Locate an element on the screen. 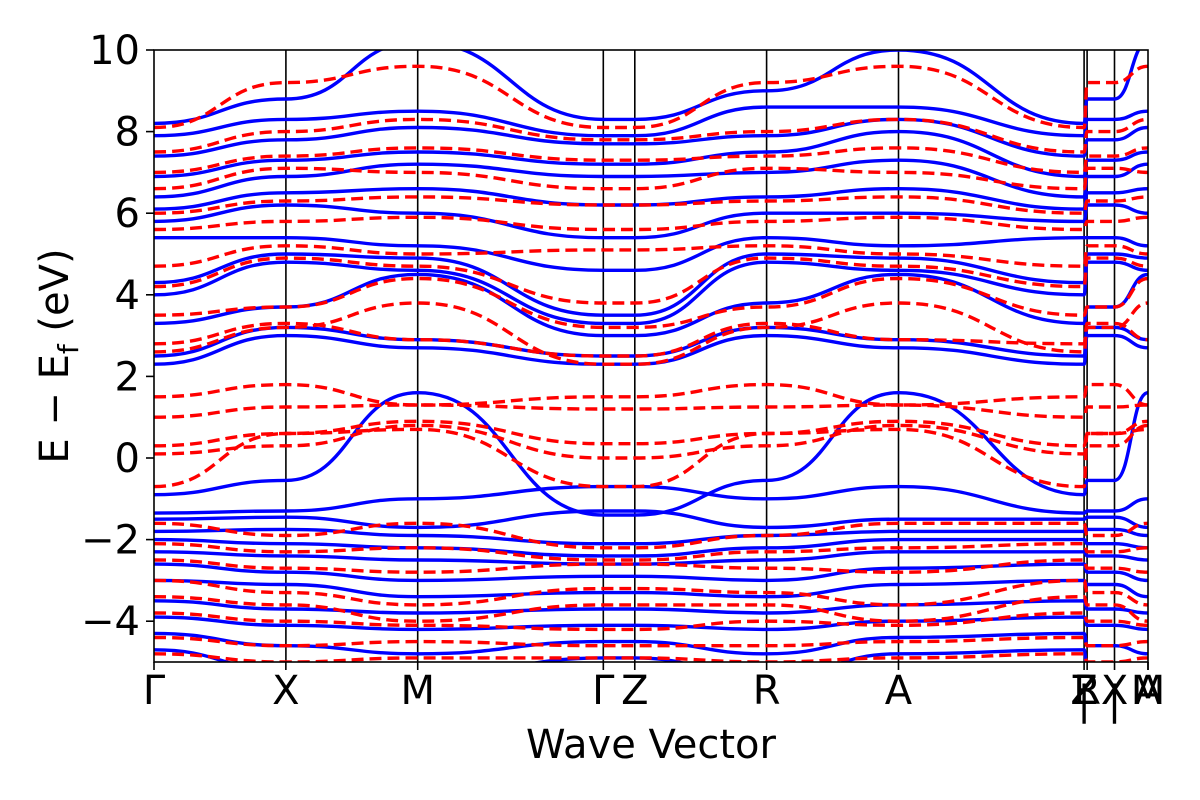 The image size is (1200, 800). y-tick-label-2: 0 is located at coordinates (127, 459).